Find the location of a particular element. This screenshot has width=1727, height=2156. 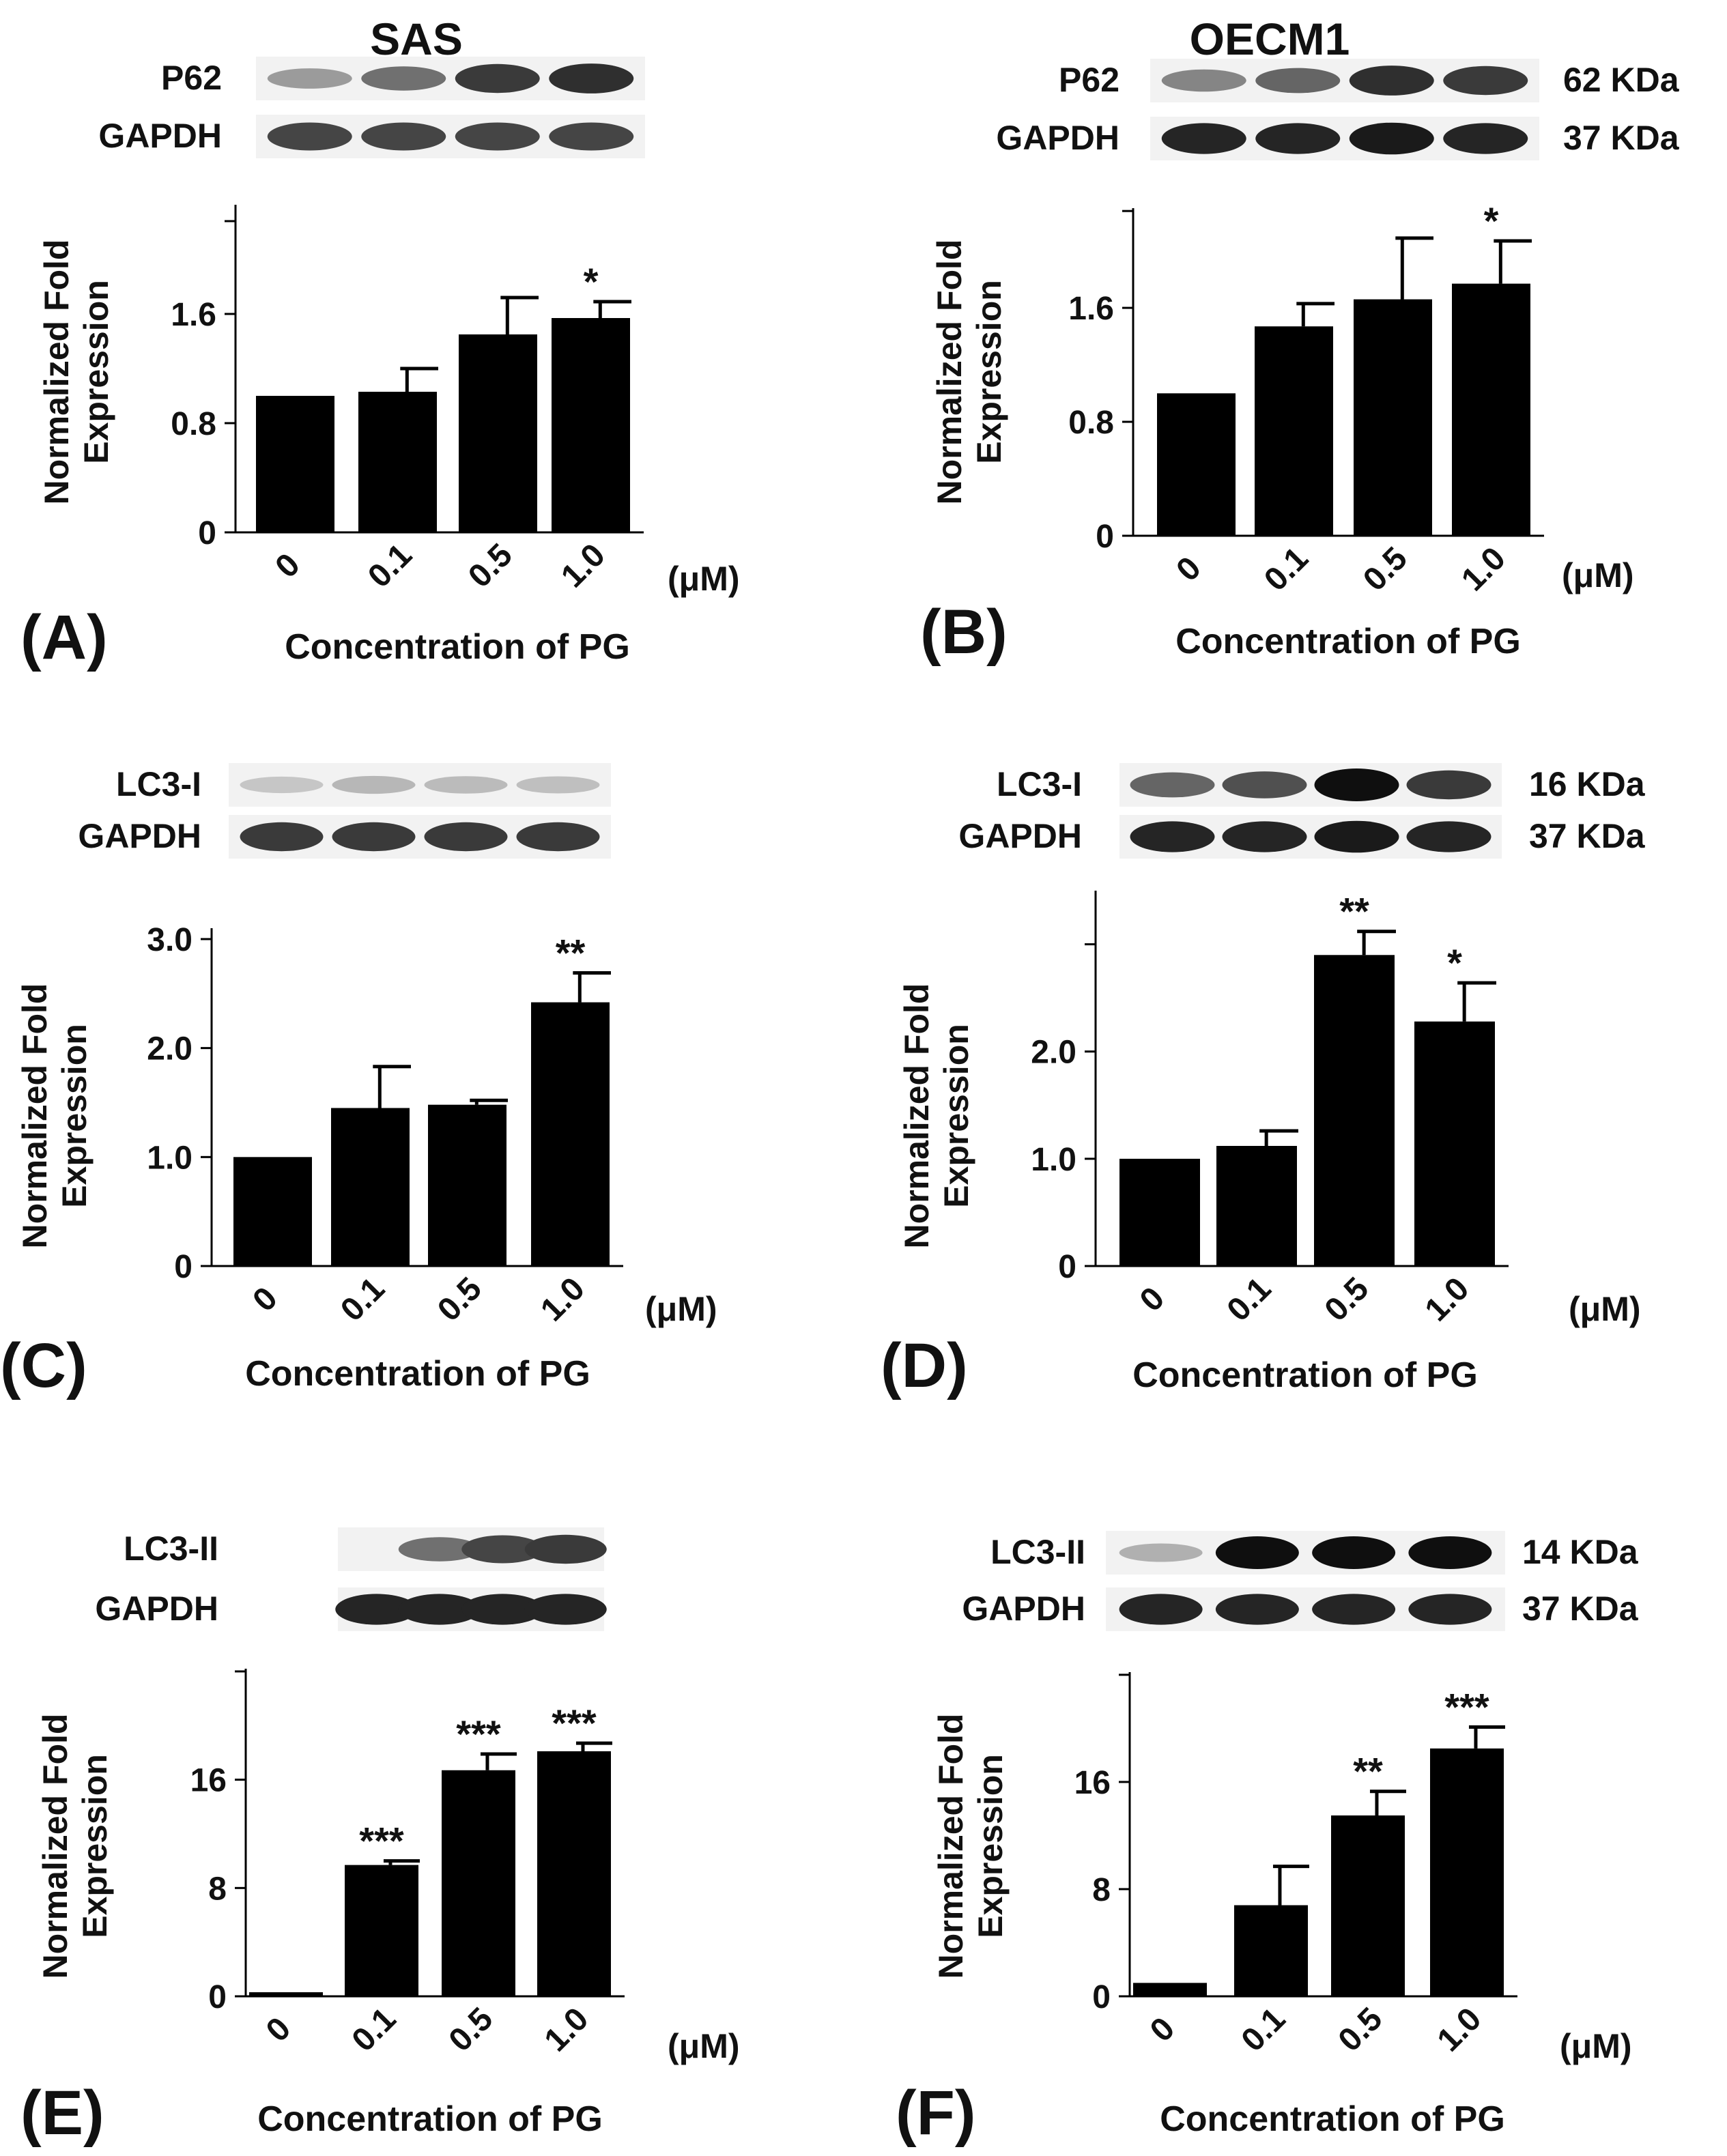

panel-label: (C) is located at coordinates (43, 1365).